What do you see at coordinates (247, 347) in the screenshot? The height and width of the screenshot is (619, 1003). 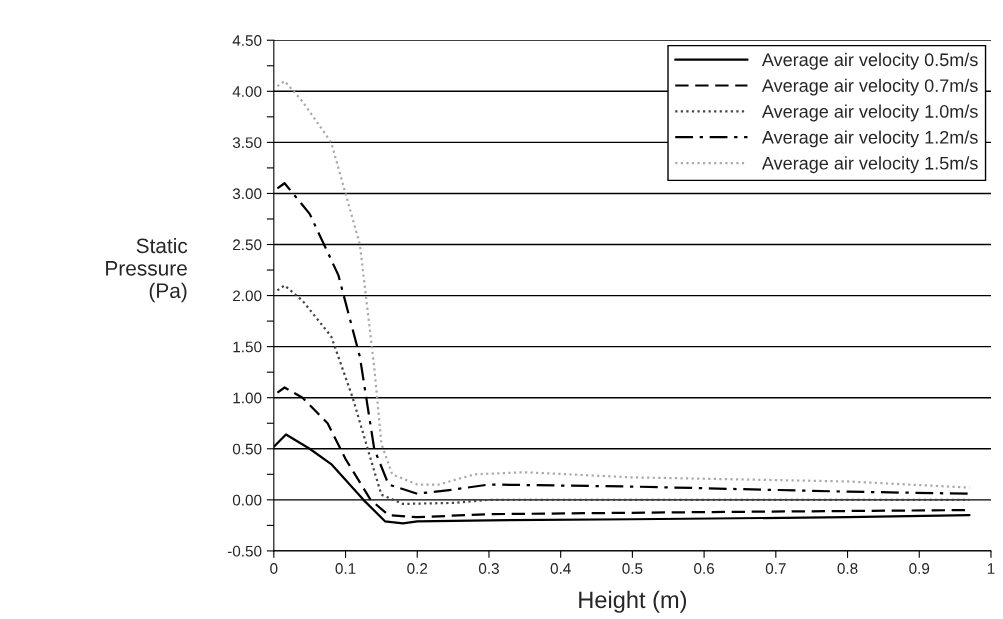 I see `y-tick-label: 1.50` at bounding box center [247, 347].